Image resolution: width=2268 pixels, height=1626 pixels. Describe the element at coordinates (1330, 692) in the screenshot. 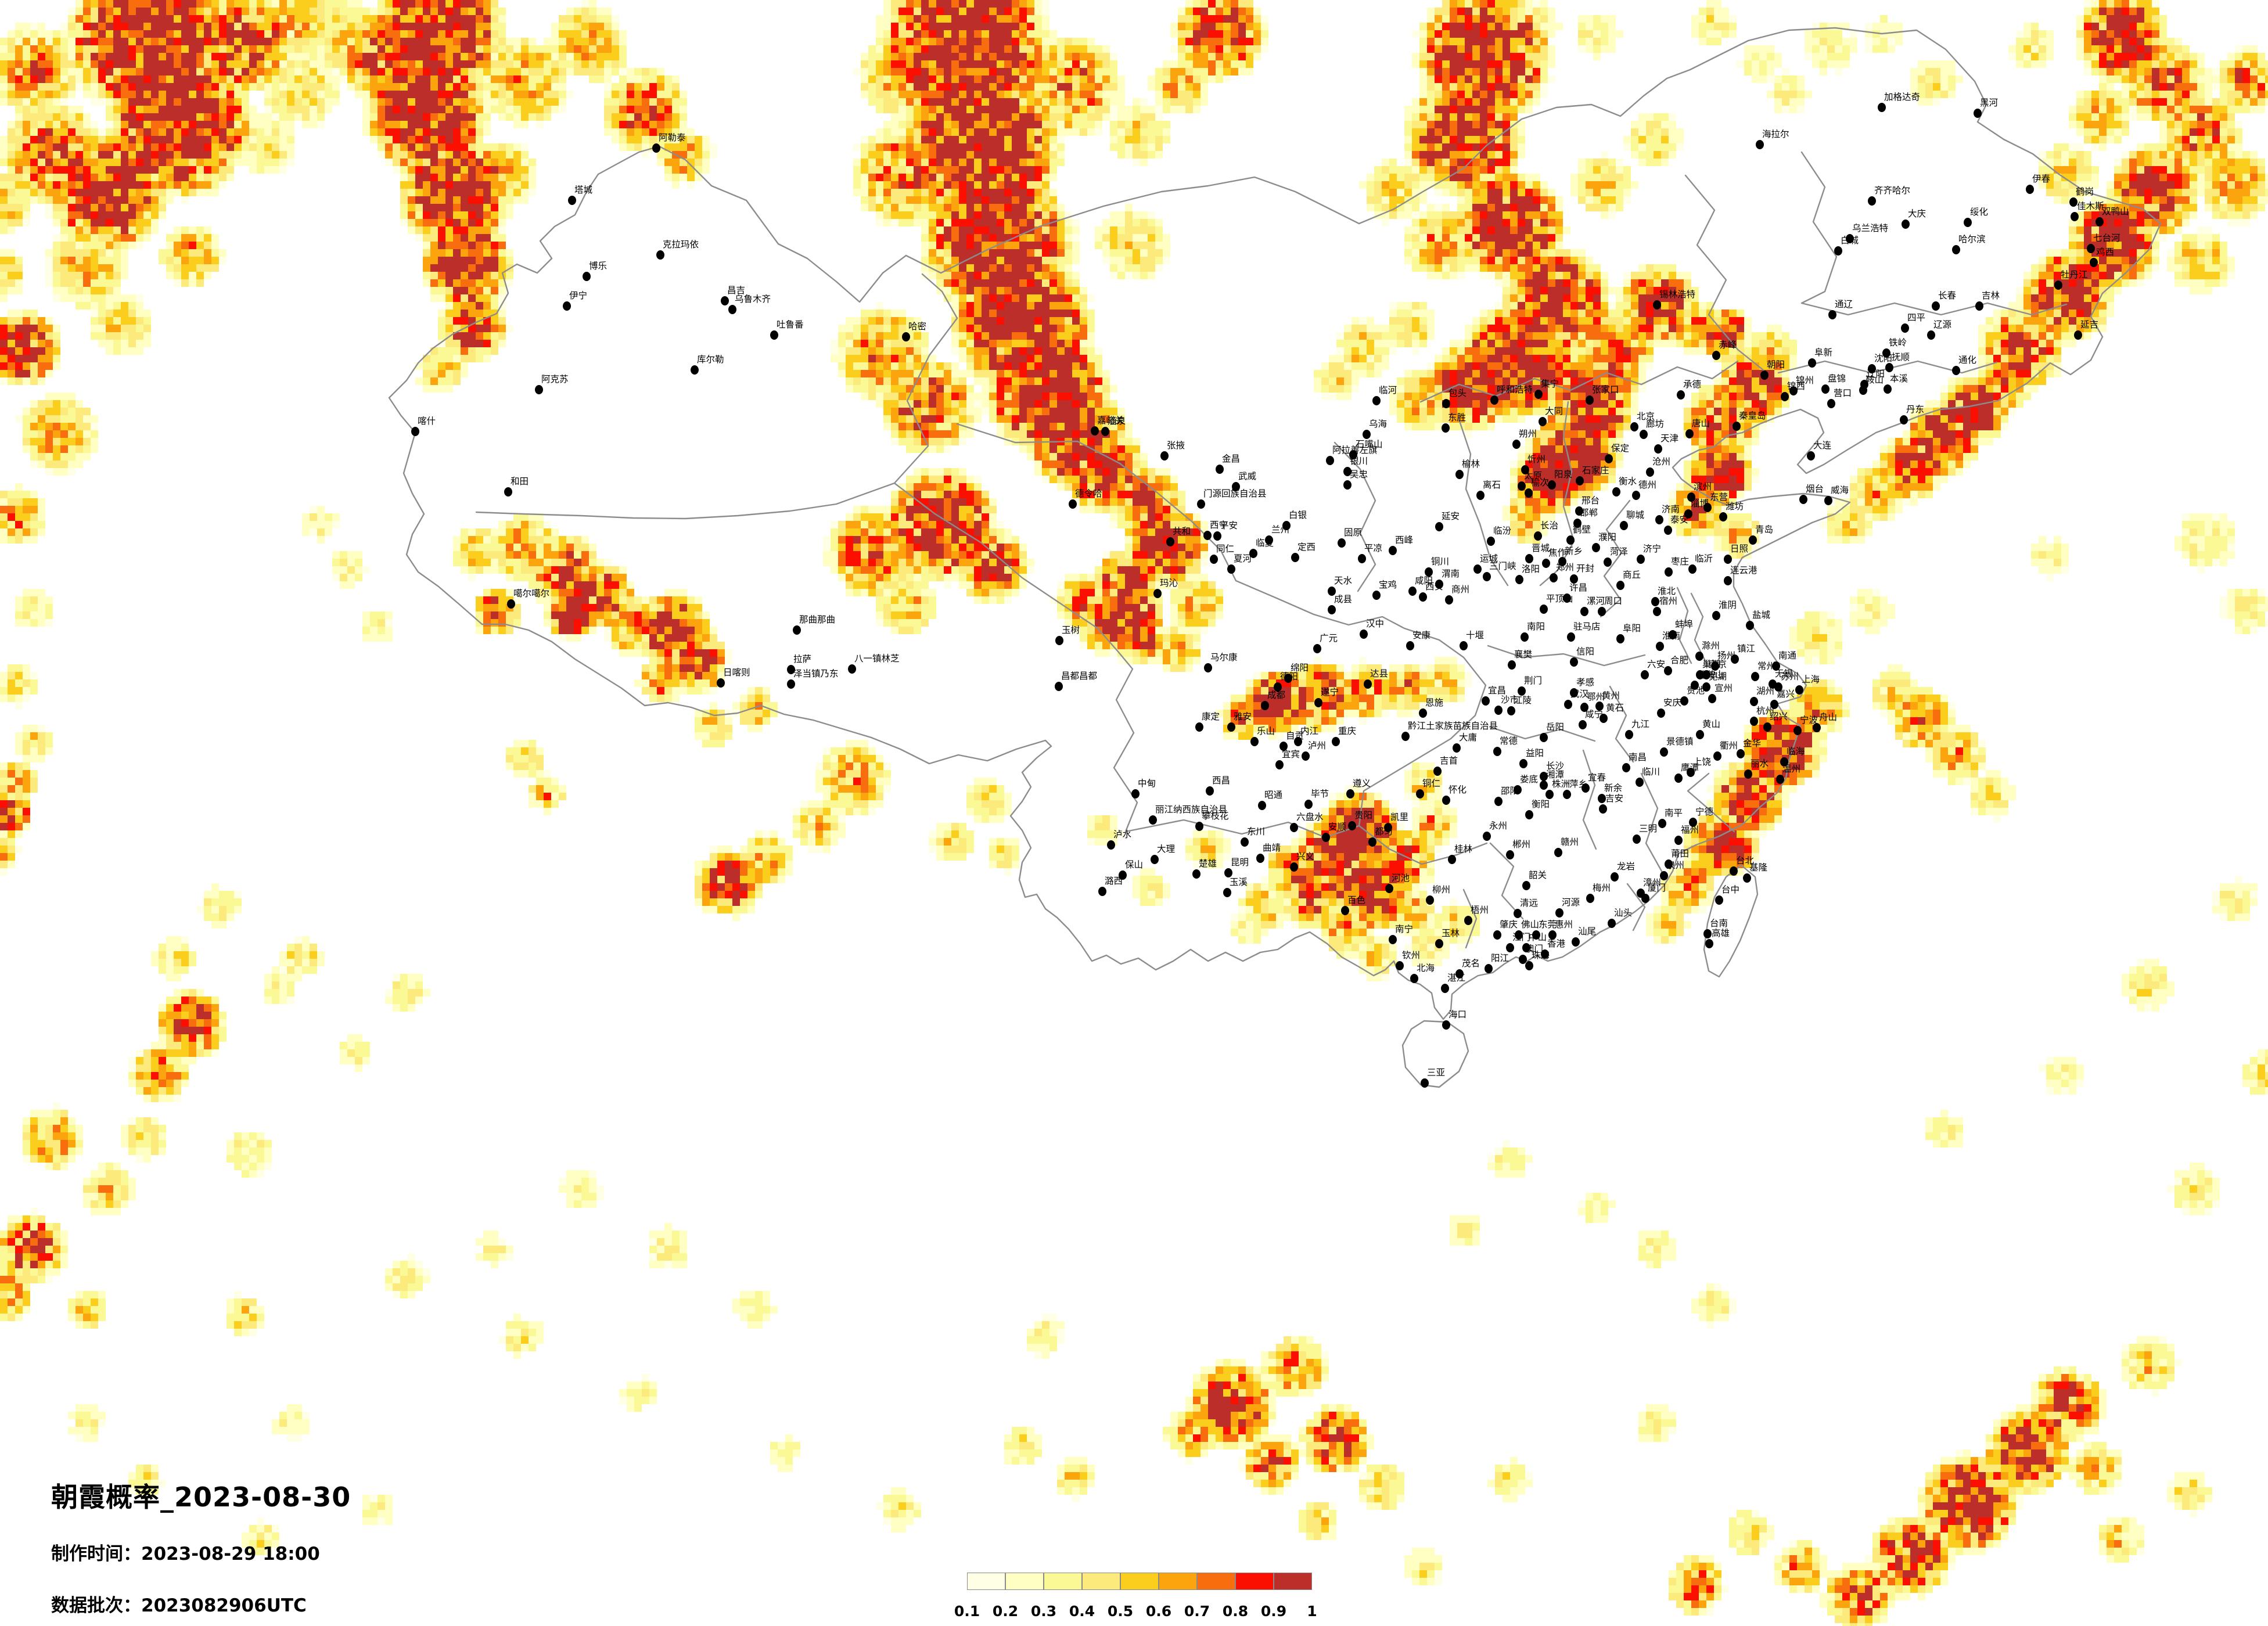

I see `city-label: 遂宁` at that location.